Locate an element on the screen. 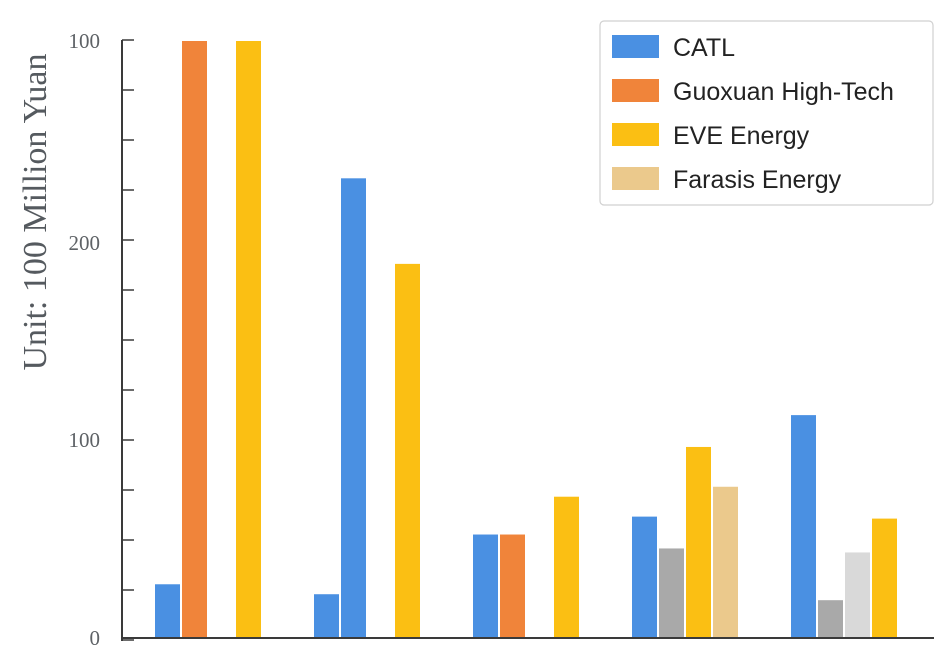  y-tick-label-0: 0 is located at coordinates (95, 638).